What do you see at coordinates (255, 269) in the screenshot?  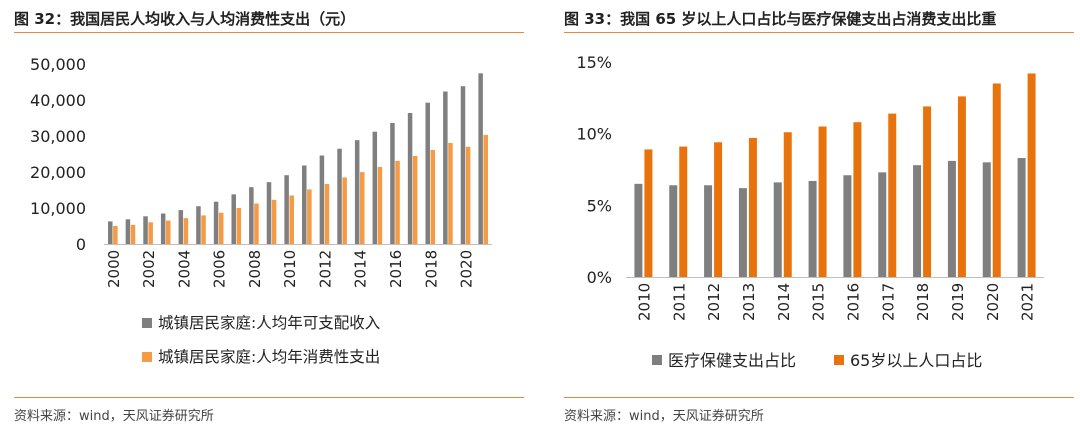 I see `x-tick-label: 2008` at bounding box center [255, 269].